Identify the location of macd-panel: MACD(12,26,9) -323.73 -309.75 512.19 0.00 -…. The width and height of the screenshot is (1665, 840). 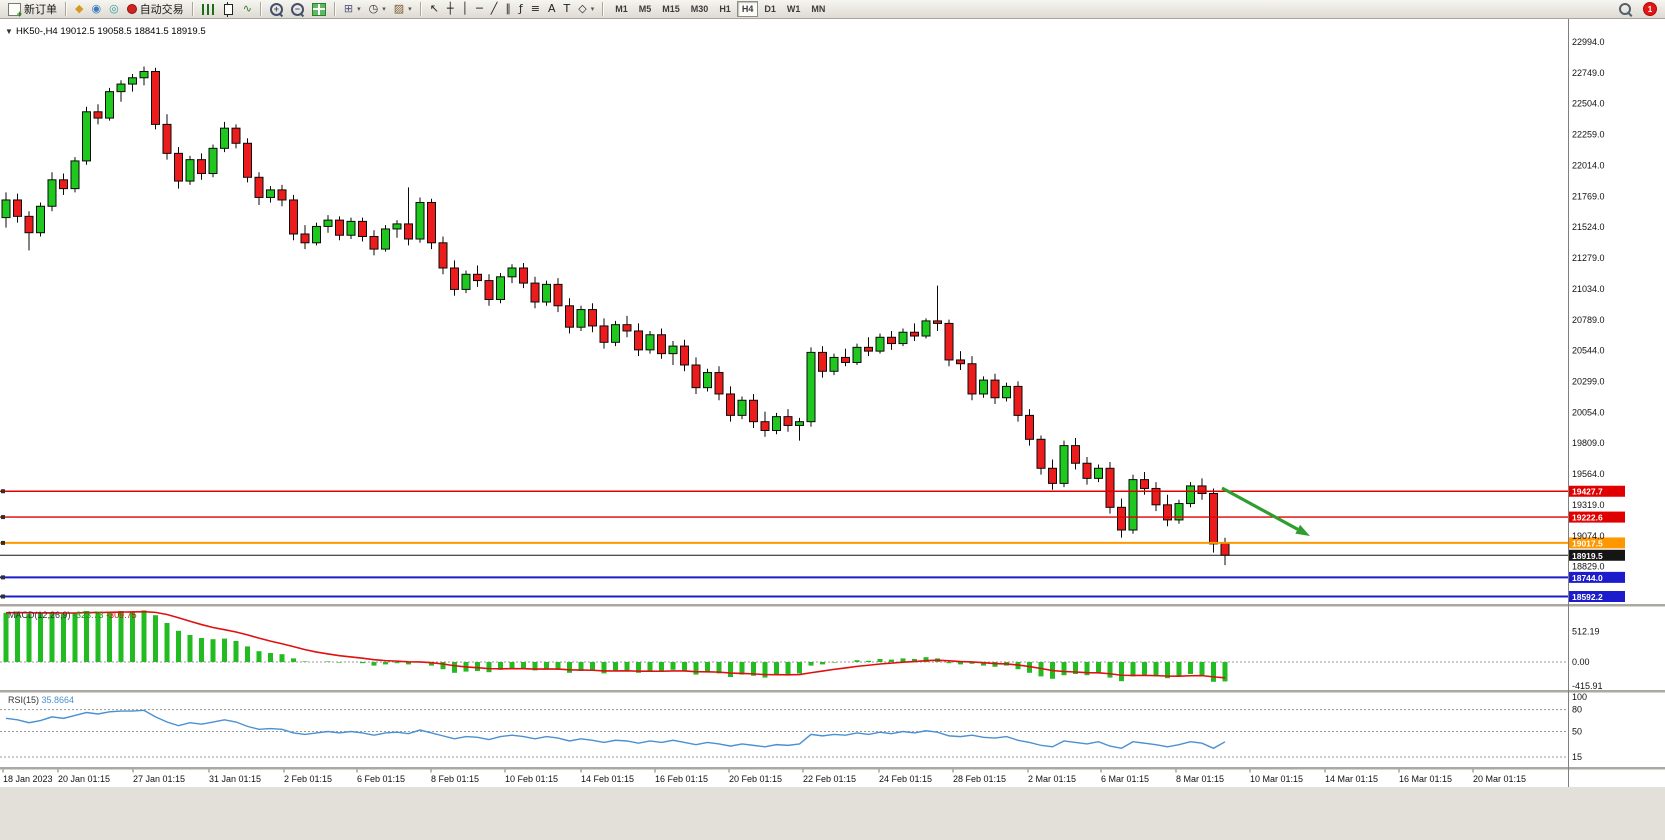
(801, 650).